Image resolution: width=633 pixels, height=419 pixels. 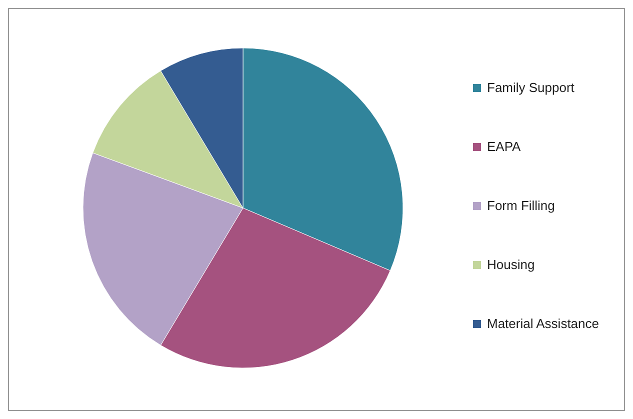 I want to click on legend-label: EAPA, so click(x=504, y=146).